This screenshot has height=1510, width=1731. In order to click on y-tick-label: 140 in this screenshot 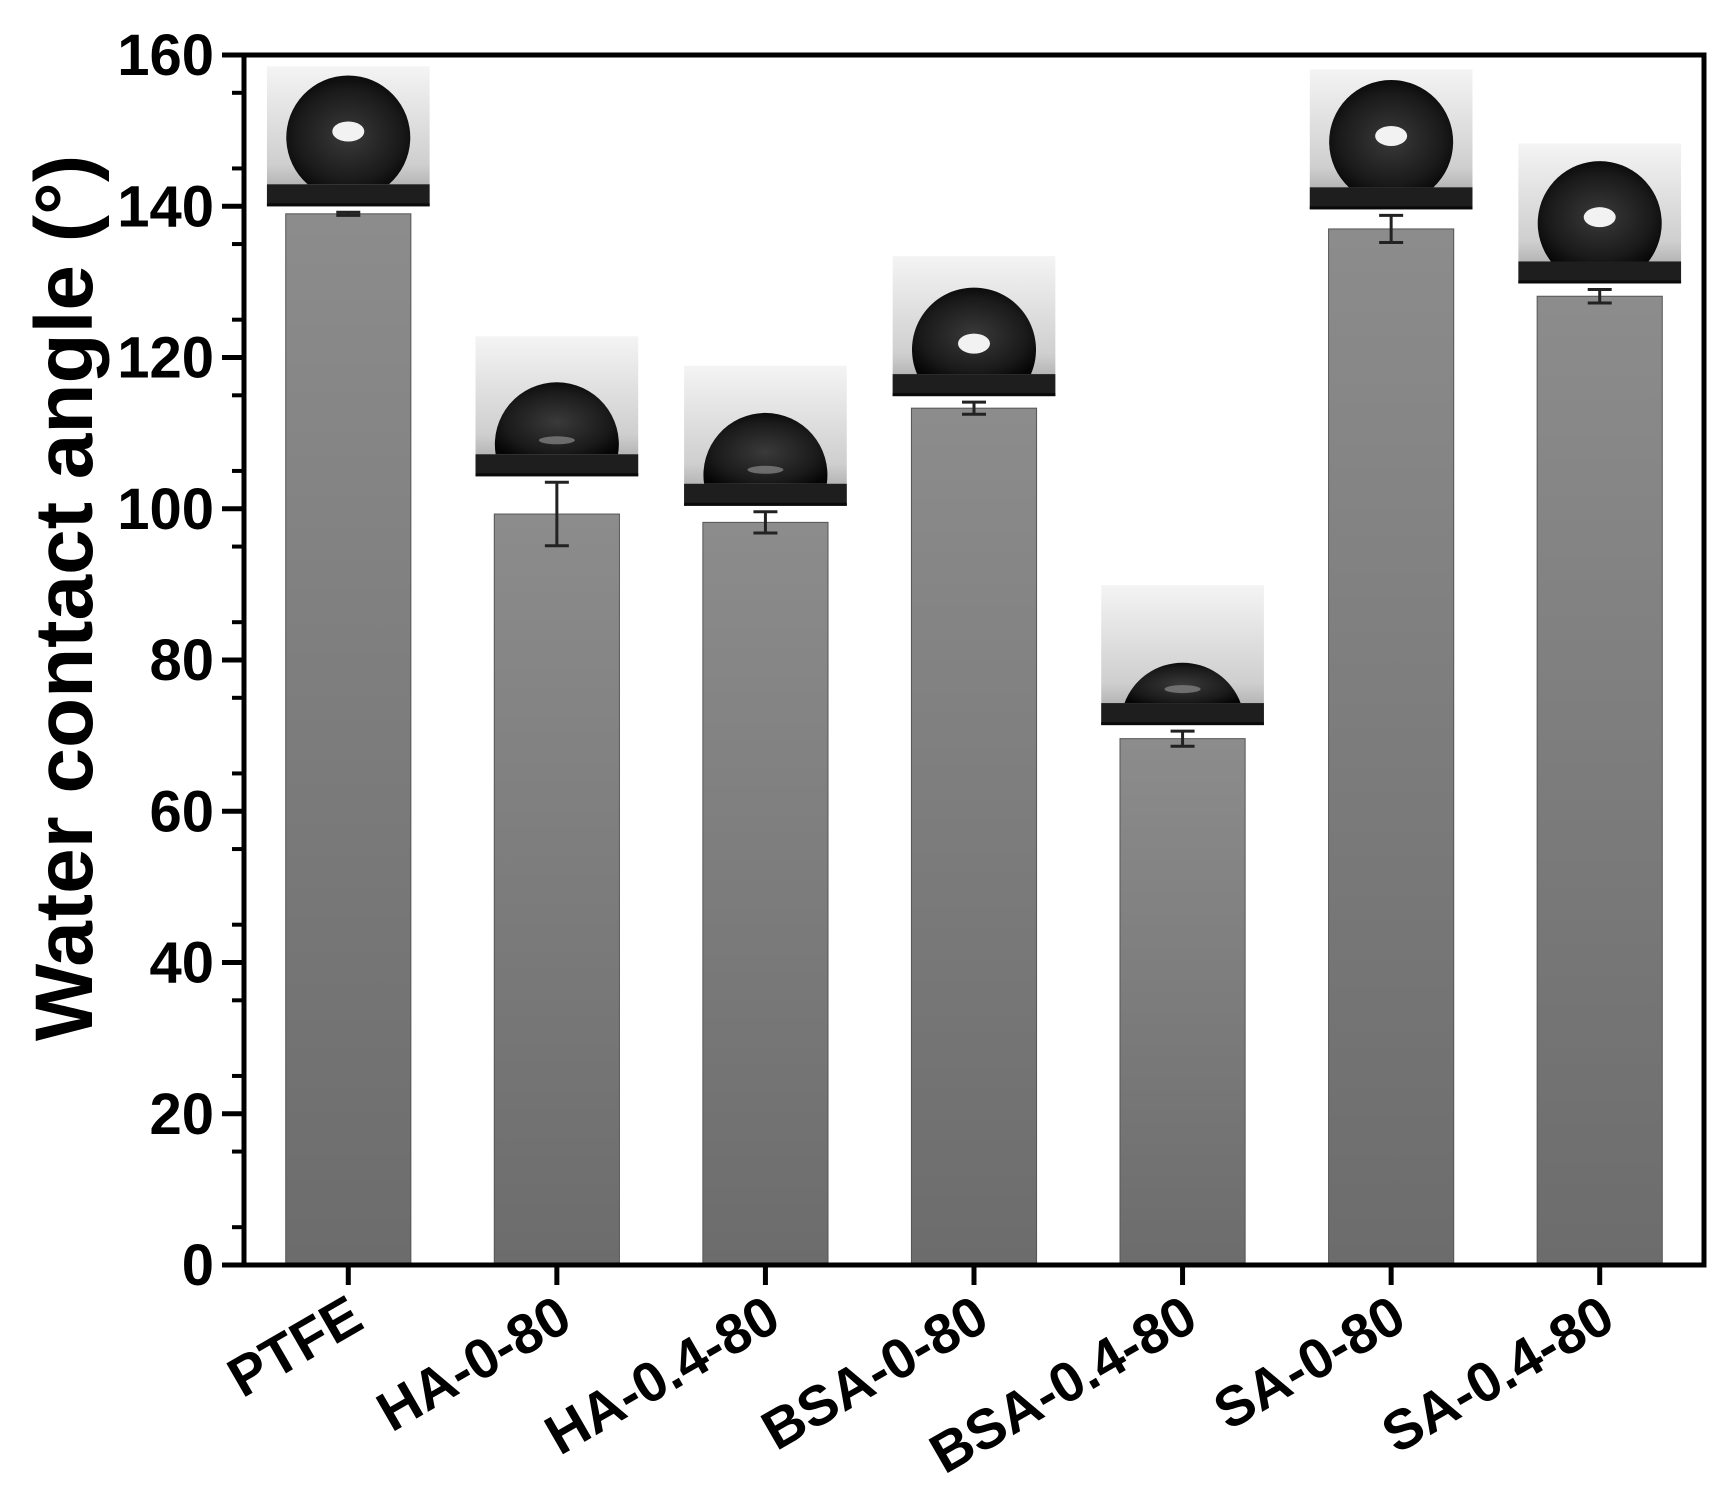, I will do `click(165, 206)`.